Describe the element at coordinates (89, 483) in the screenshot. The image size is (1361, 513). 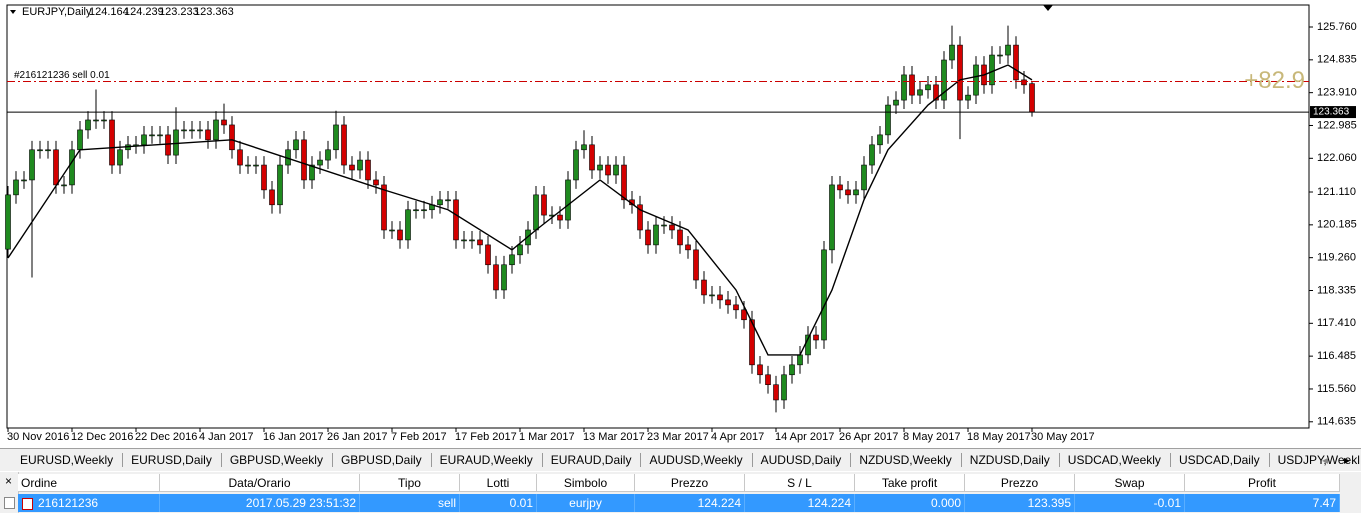
I see `column-header: Ordine` at that location.